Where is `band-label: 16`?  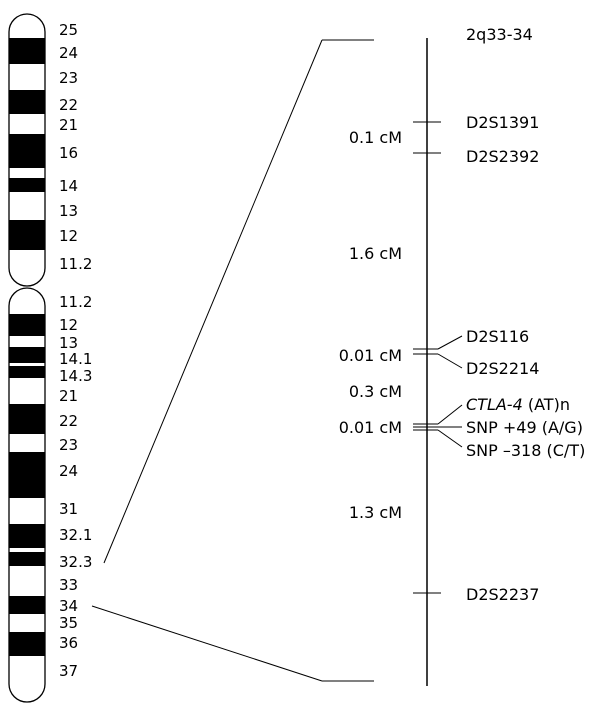
band-label: 16 is located at coordinates (68, 153).